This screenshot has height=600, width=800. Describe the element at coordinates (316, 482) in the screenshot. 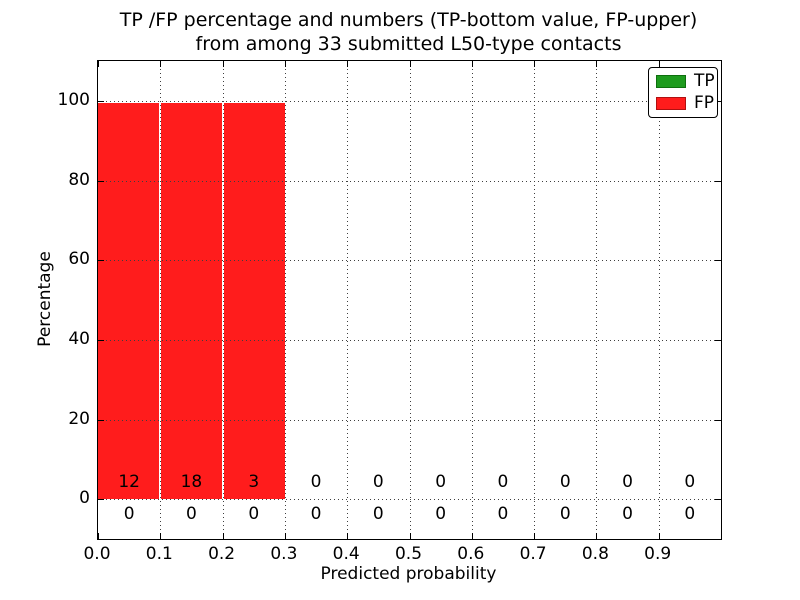

I see `count-label-fp-bin-3: 0` at that location.